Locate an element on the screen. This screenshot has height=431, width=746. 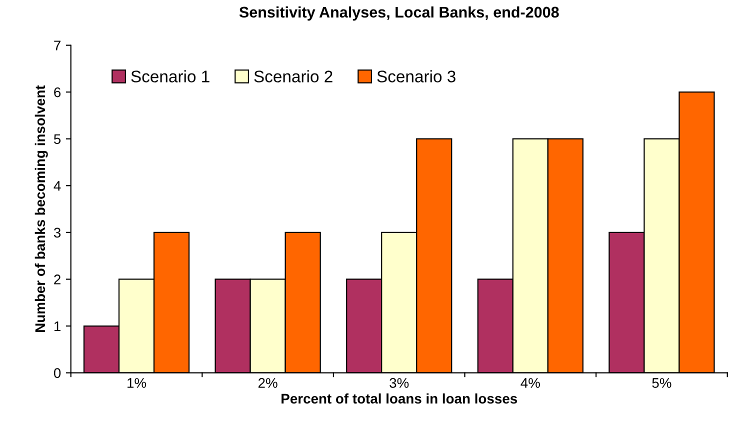
chart-title: Sensitivity Analyses, Local Banks, end-2008 is located at coordinates (399, 13).